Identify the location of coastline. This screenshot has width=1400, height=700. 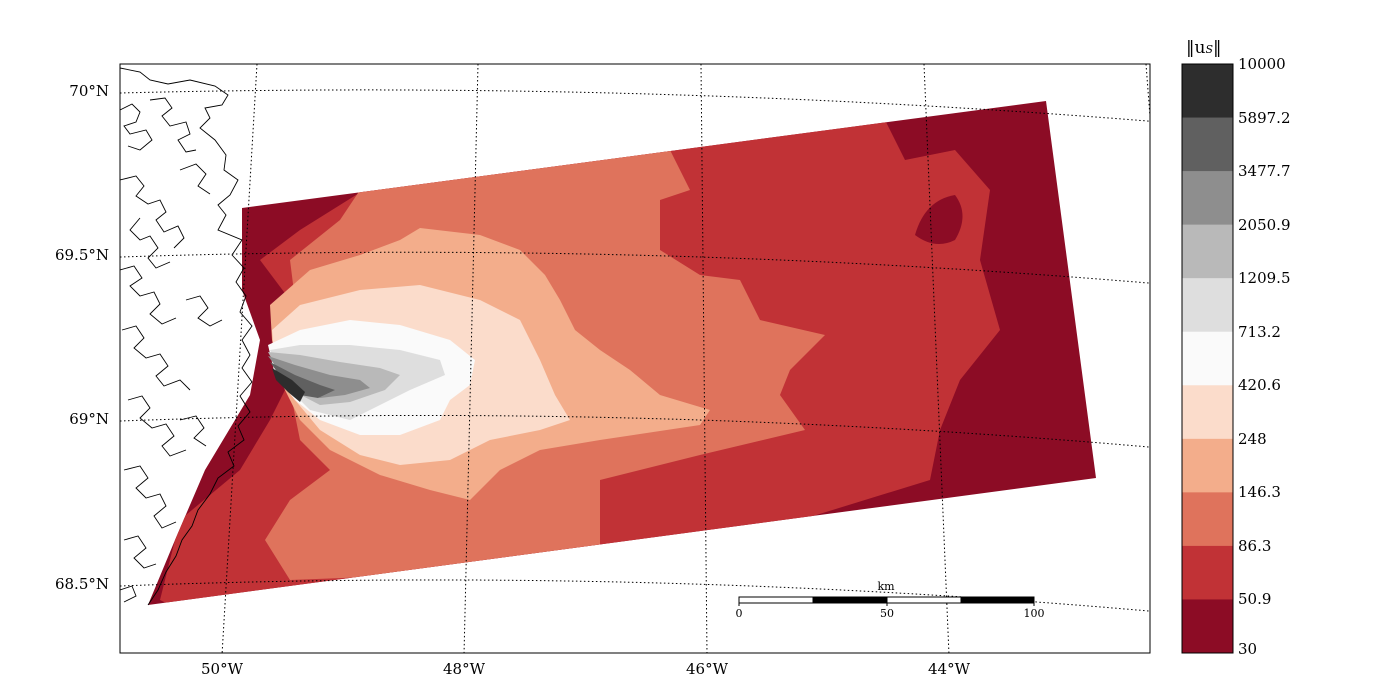
(186, 336).